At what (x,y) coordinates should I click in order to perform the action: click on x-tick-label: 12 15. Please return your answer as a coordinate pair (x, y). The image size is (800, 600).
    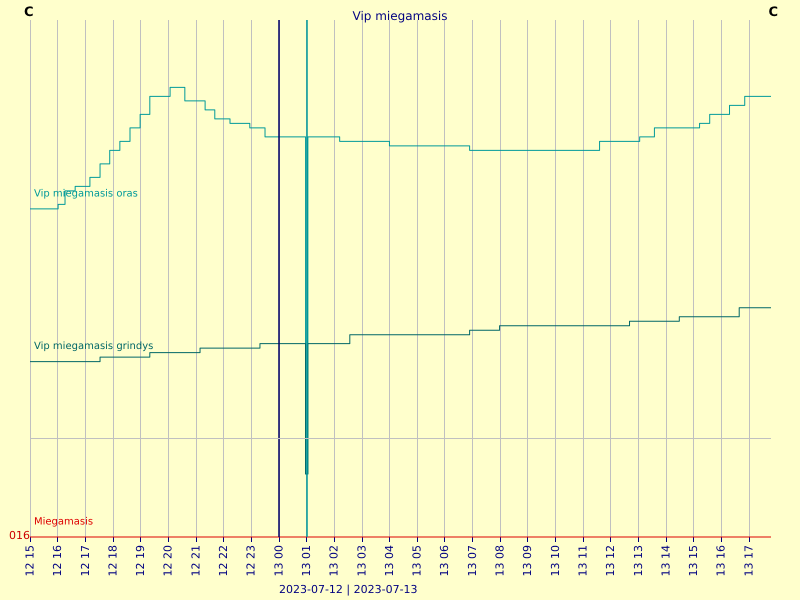
    Looking at the image, I should click on (30, 560).